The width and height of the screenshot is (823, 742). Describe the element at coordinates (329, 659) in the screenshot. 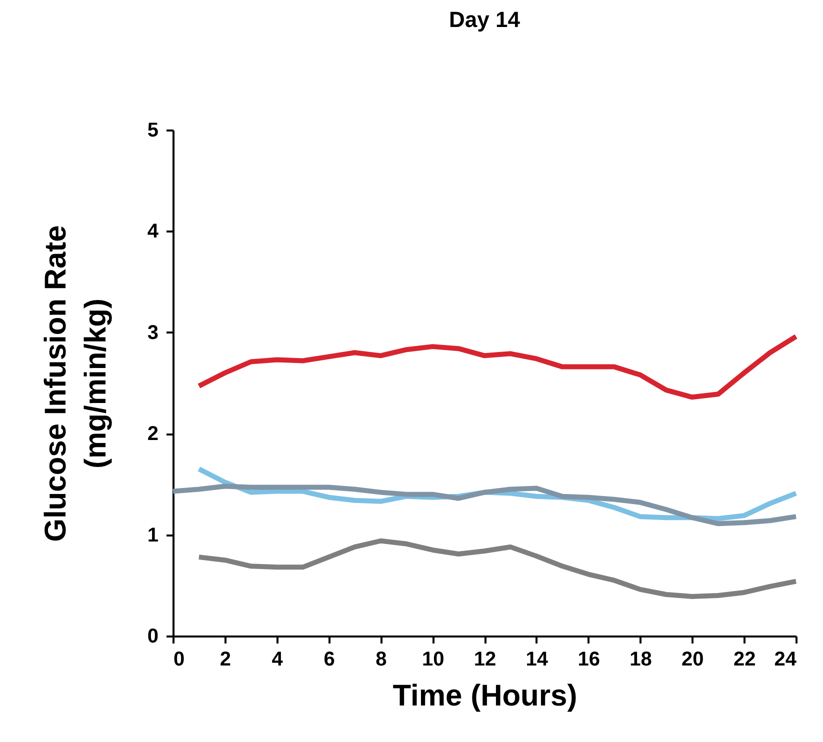

I see `x-tick-label: 6` at that location.